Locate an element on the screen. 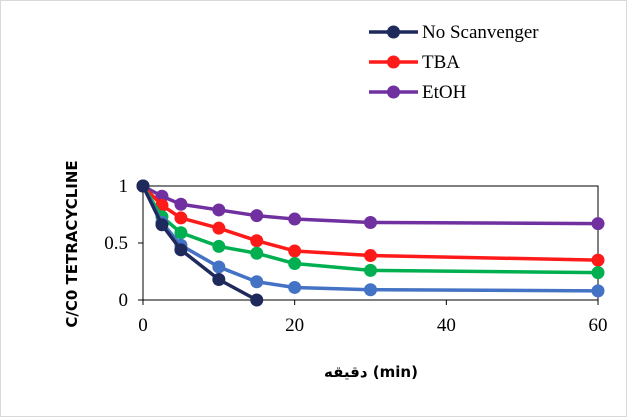 The width and height of the screenshot is (627, 417). legend-label: TBA is located at coordinates (441, 62).